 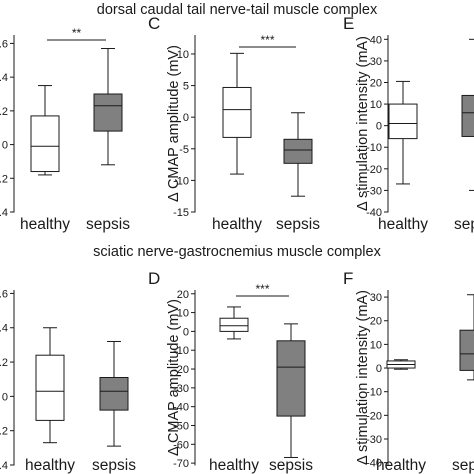 I want to click on chart-panel-4: .4 .2 0 .2 .4 .6 healthy sepsis, so click(x=68, y=381).